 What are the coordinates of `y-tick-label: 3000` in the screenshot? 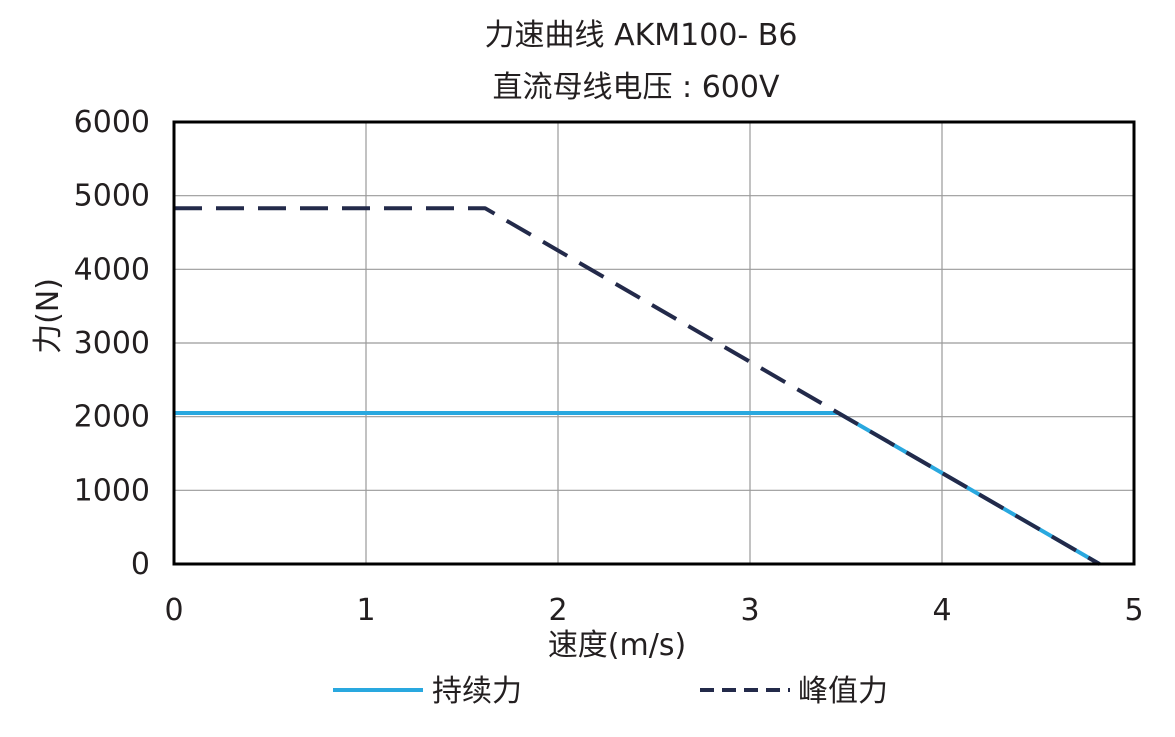 It's located at (112, 343).